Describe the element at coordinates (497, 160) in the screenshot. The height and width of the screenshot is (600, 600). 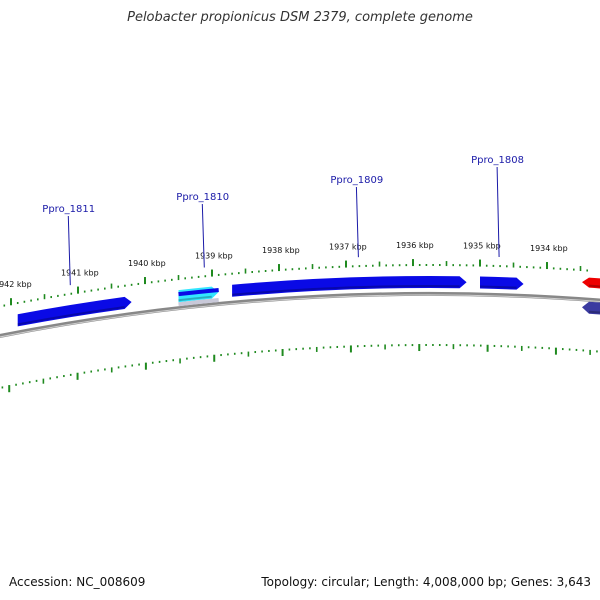
I see `gene-label: Ppro_1808` at that location.